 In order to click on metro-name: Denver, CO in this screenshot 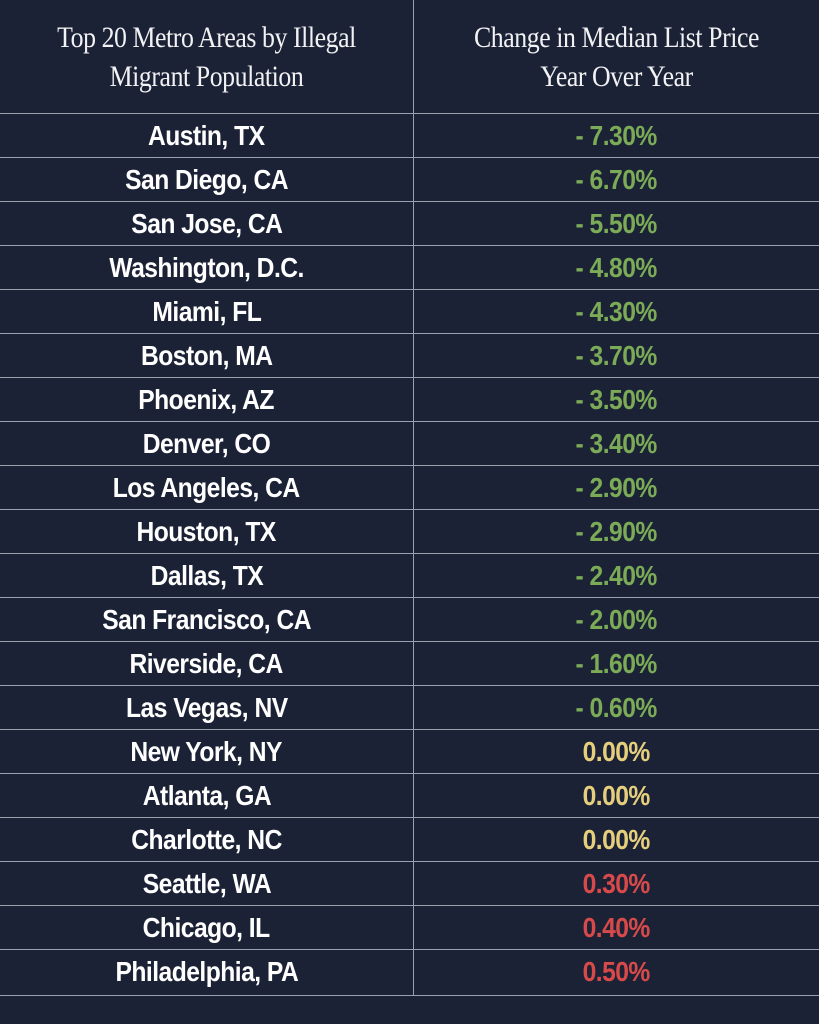, I will do `click(206, 443)`.